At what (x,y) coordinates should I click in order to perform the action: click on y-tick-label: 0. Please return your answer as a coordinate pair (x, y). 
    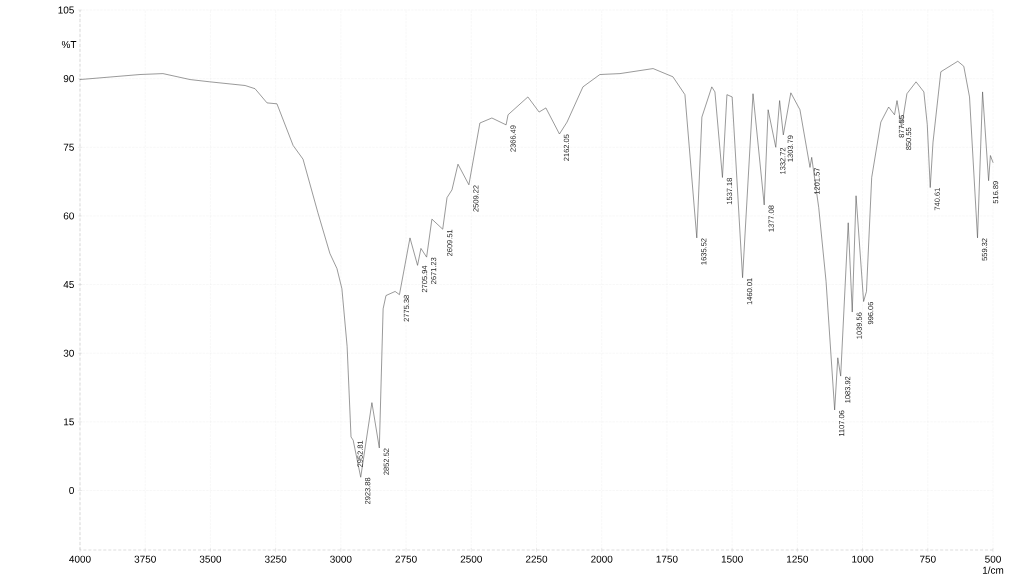
    Looking at the image, I should click on (71, 490).